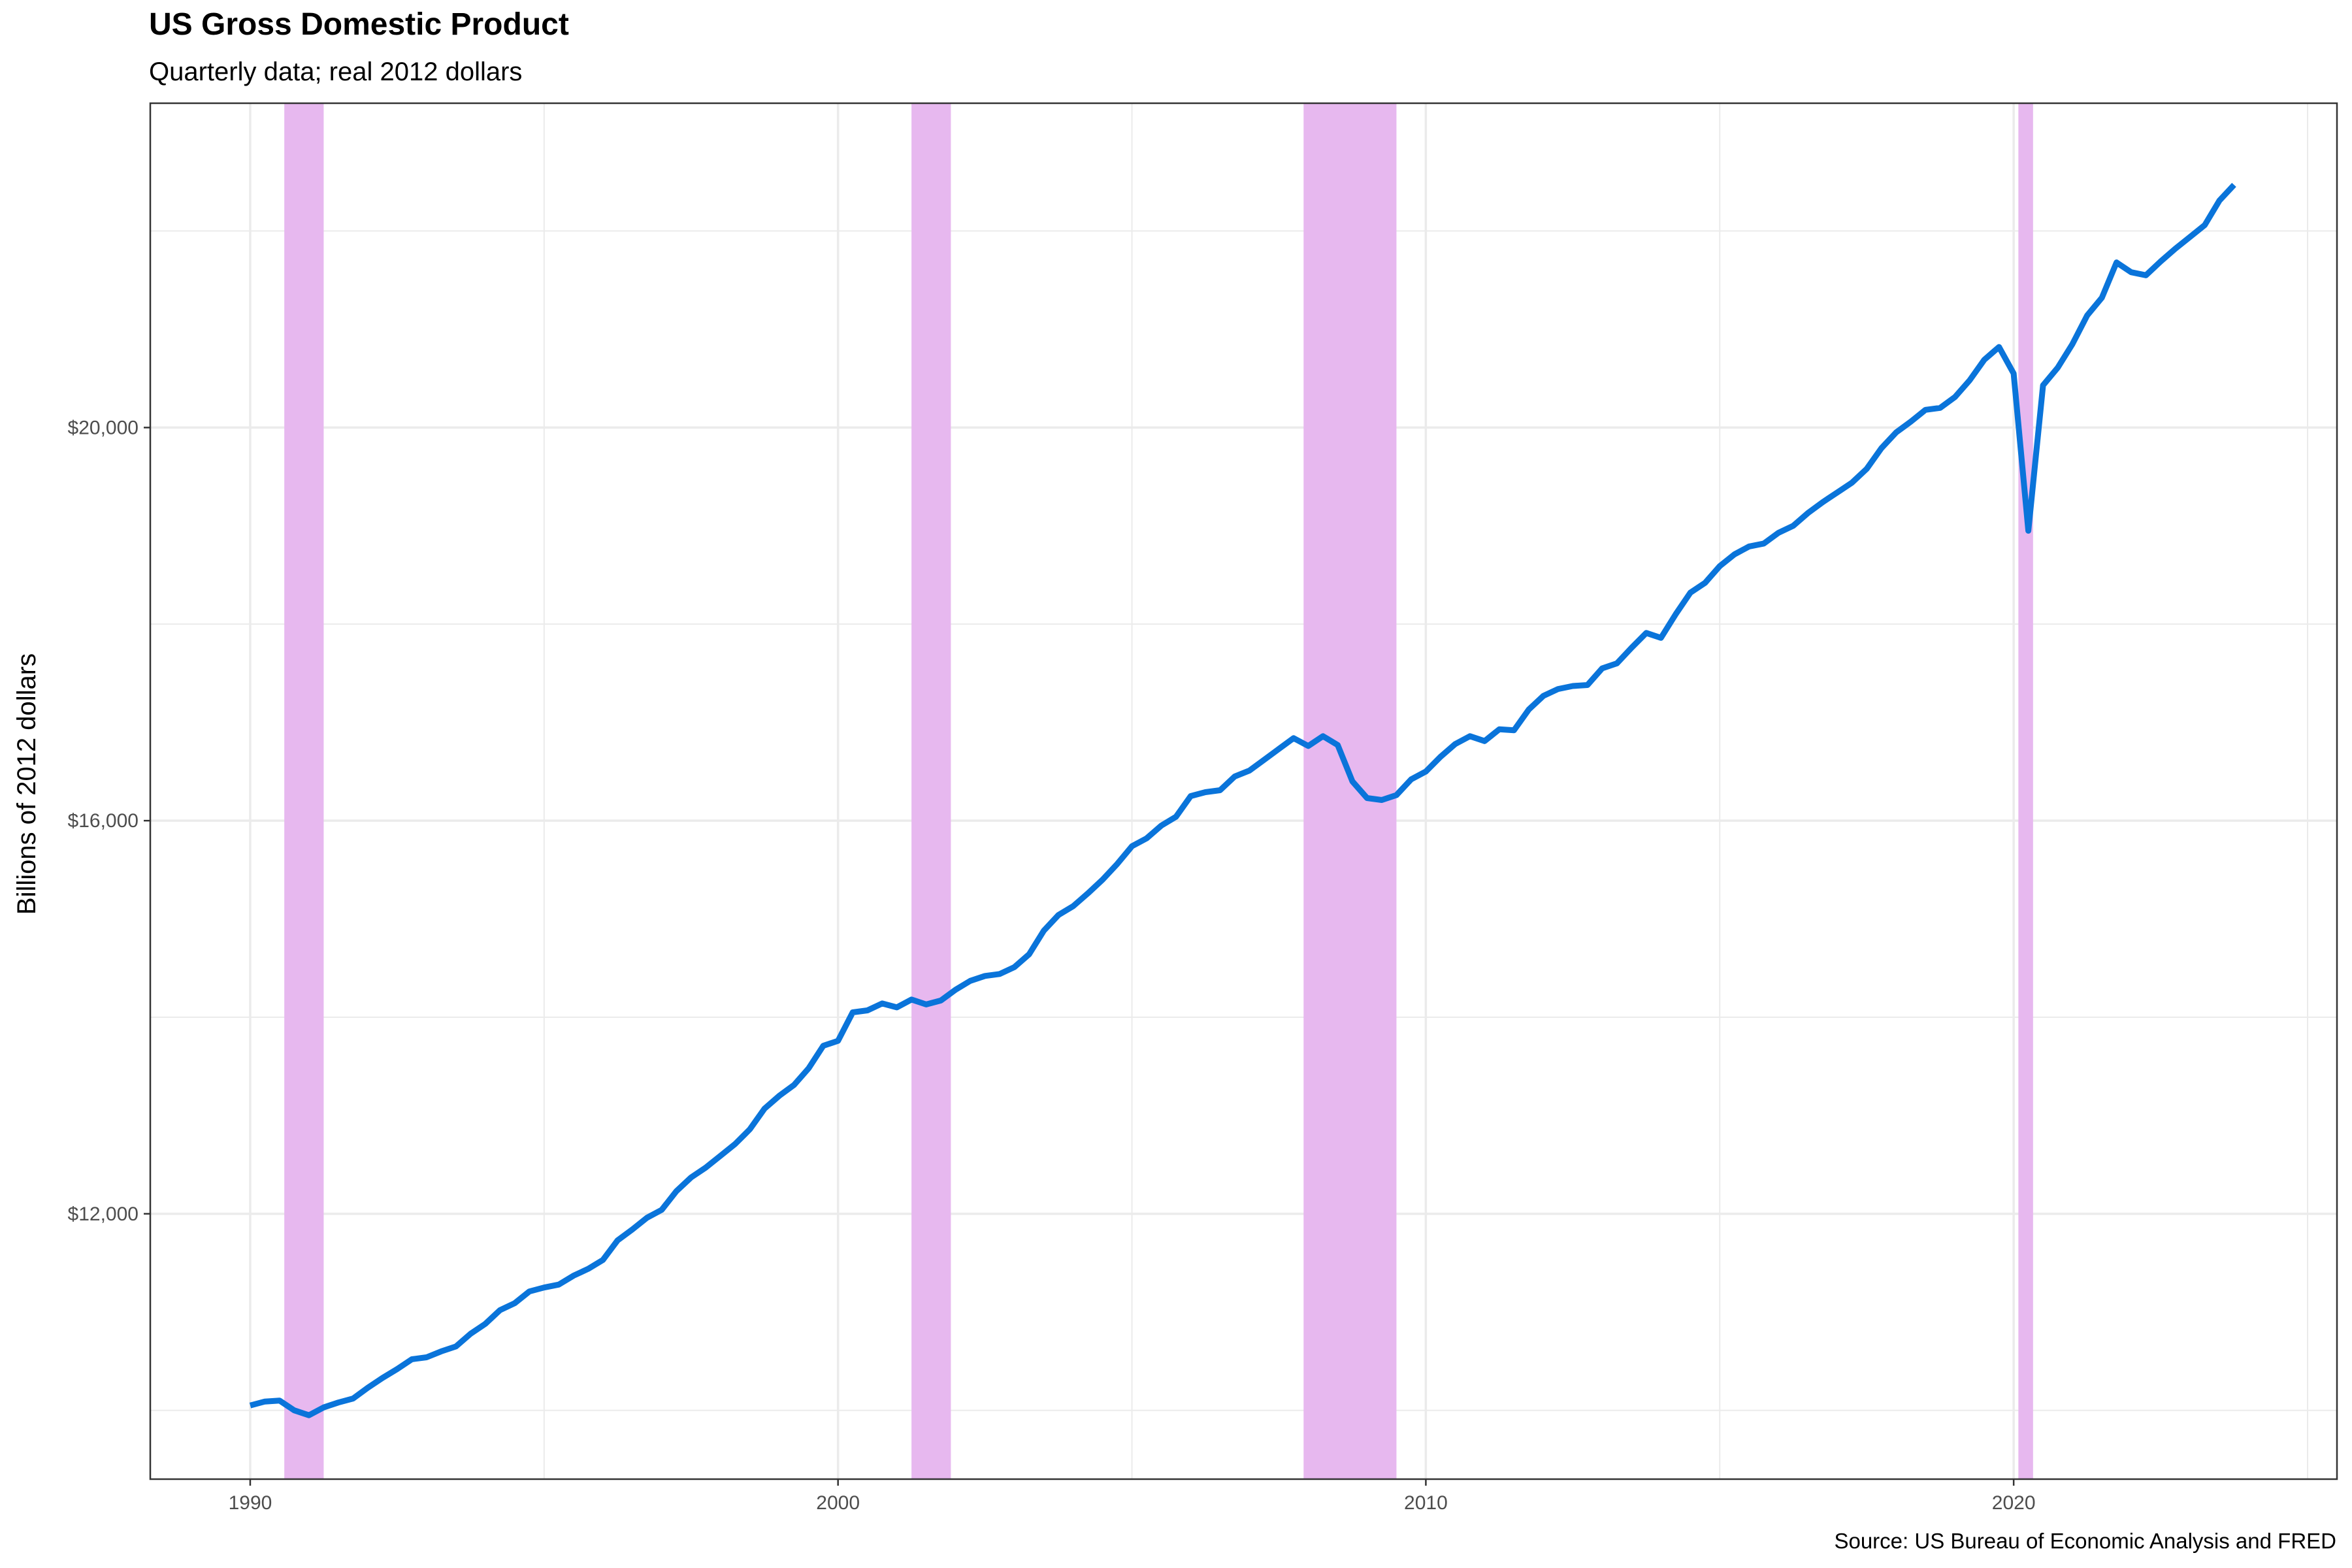  What do you see at coordinates (359, 24) in the screenshot?
I see `chart-title: US Gross Domestic Product` at bounding box center [359, 24].